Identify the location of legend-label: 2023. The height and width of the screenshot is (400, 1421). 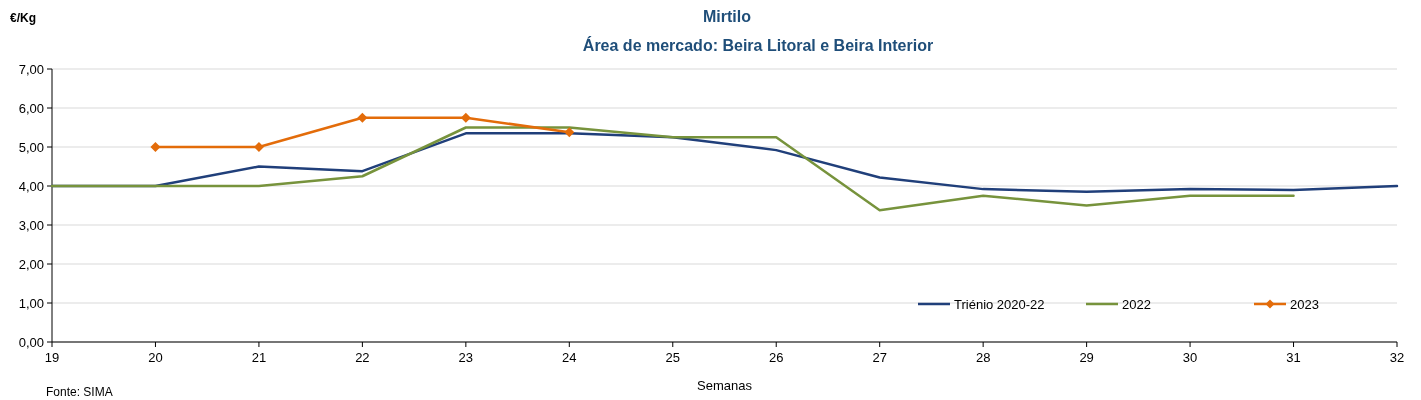
(1304, 304).